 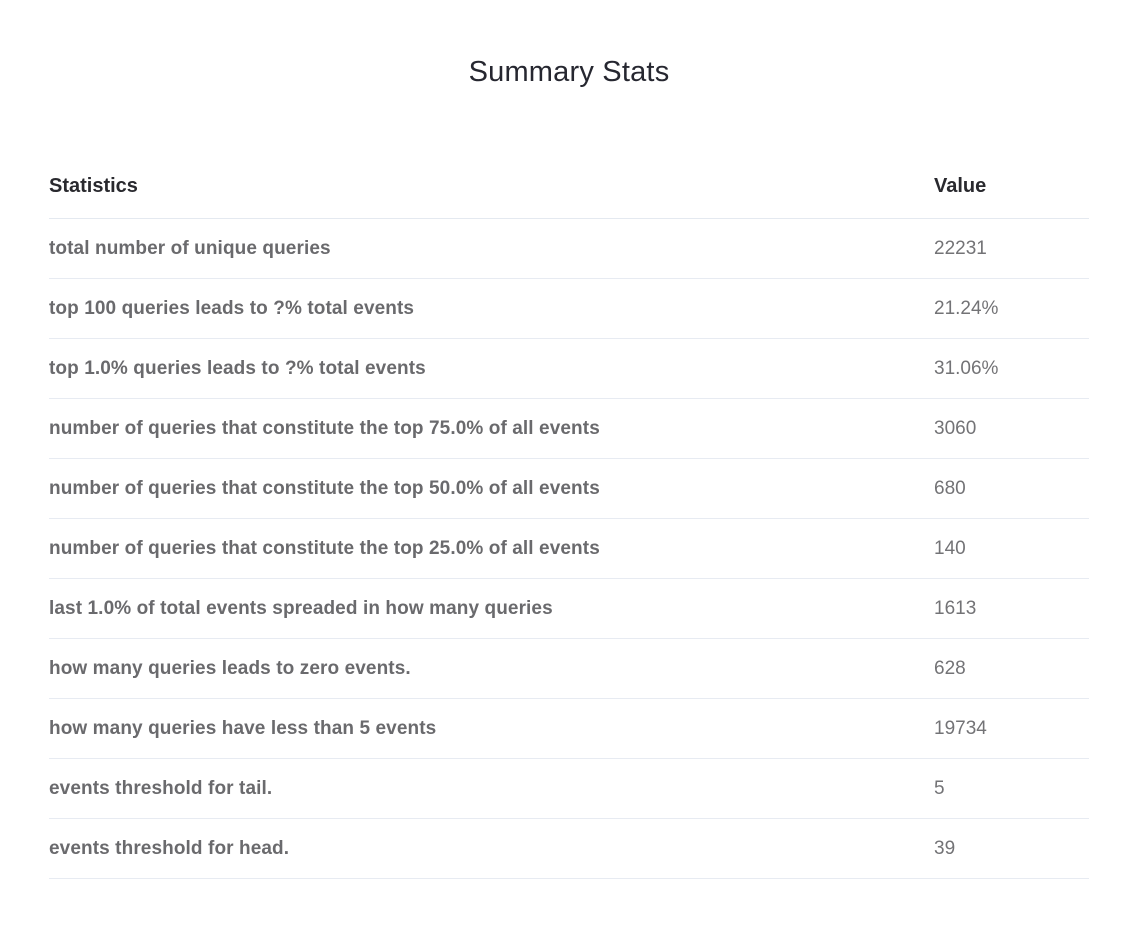 What do you see at coordinates (569, 72) in the screenshot?
I see `page-title: Summary Stats` at bounding box center [569, 72].